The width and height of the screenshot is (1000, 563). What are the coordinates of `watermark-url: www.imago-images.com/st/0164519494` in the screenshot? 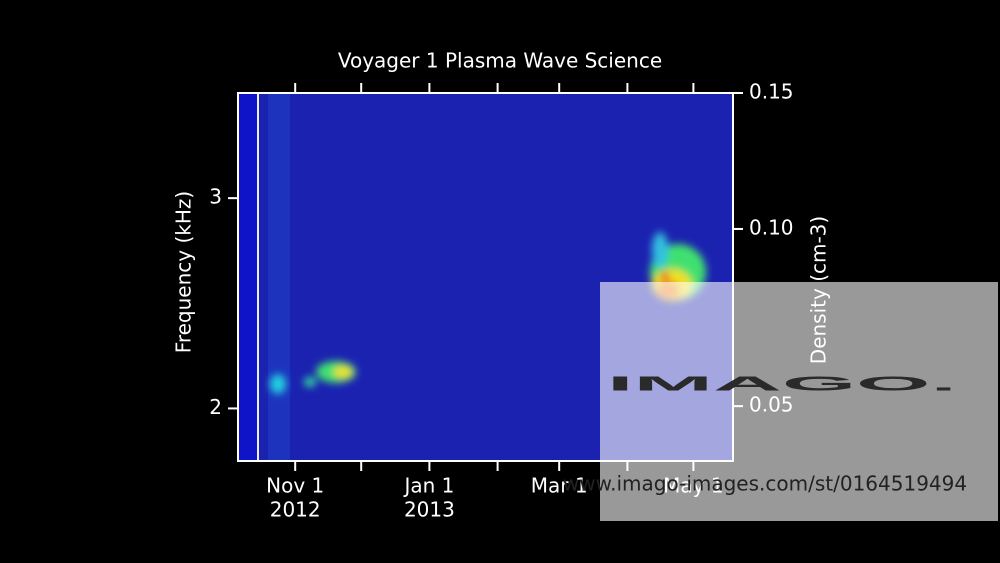 It's located at (765, 484).